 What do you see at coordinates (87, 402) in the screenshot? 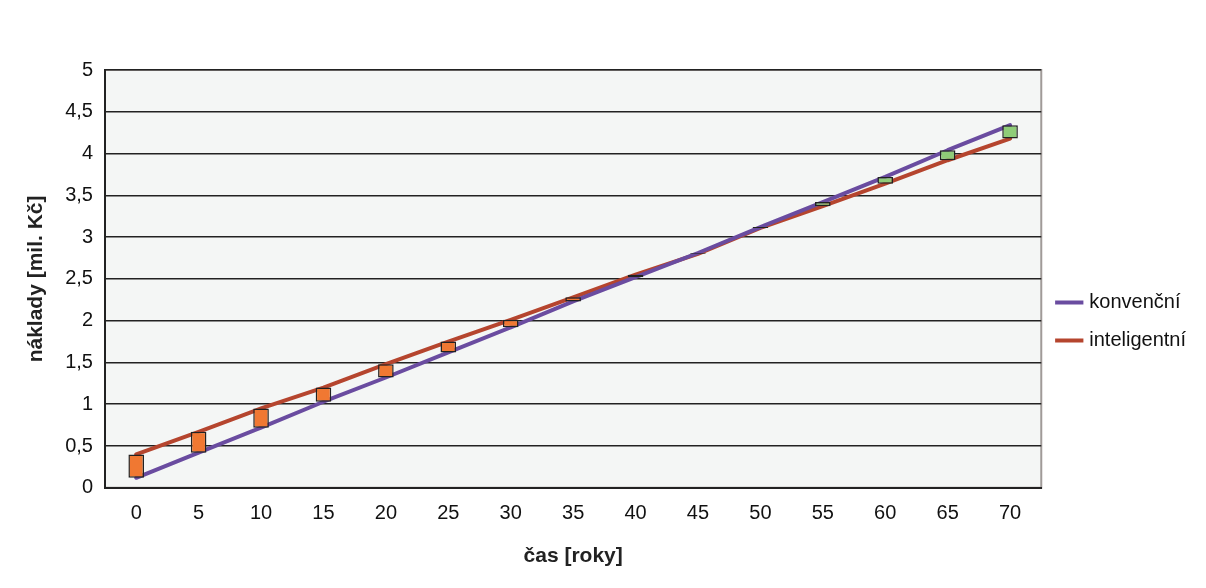
I see `y-tick-label: 1` at bounding box center [87, 402].